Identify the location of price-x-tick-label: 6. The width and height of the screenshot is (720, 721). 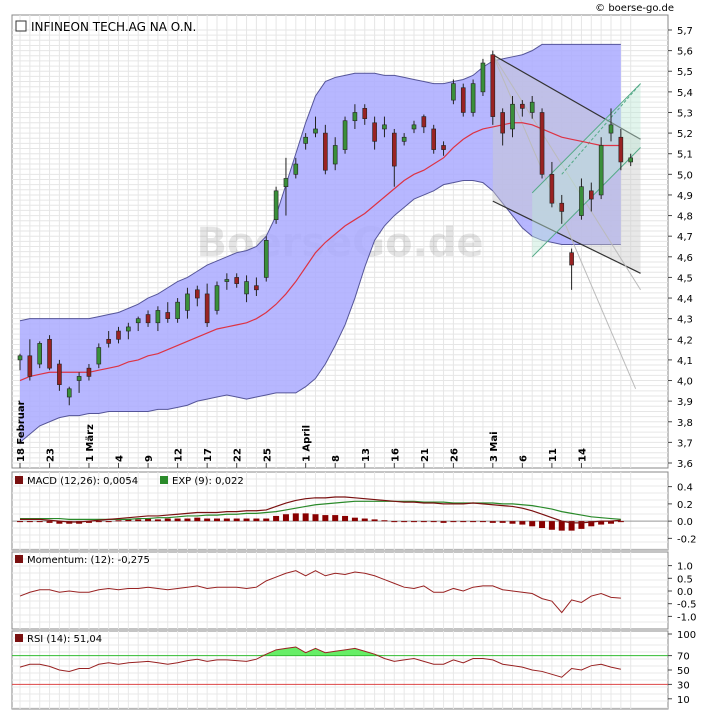
(523, 458).